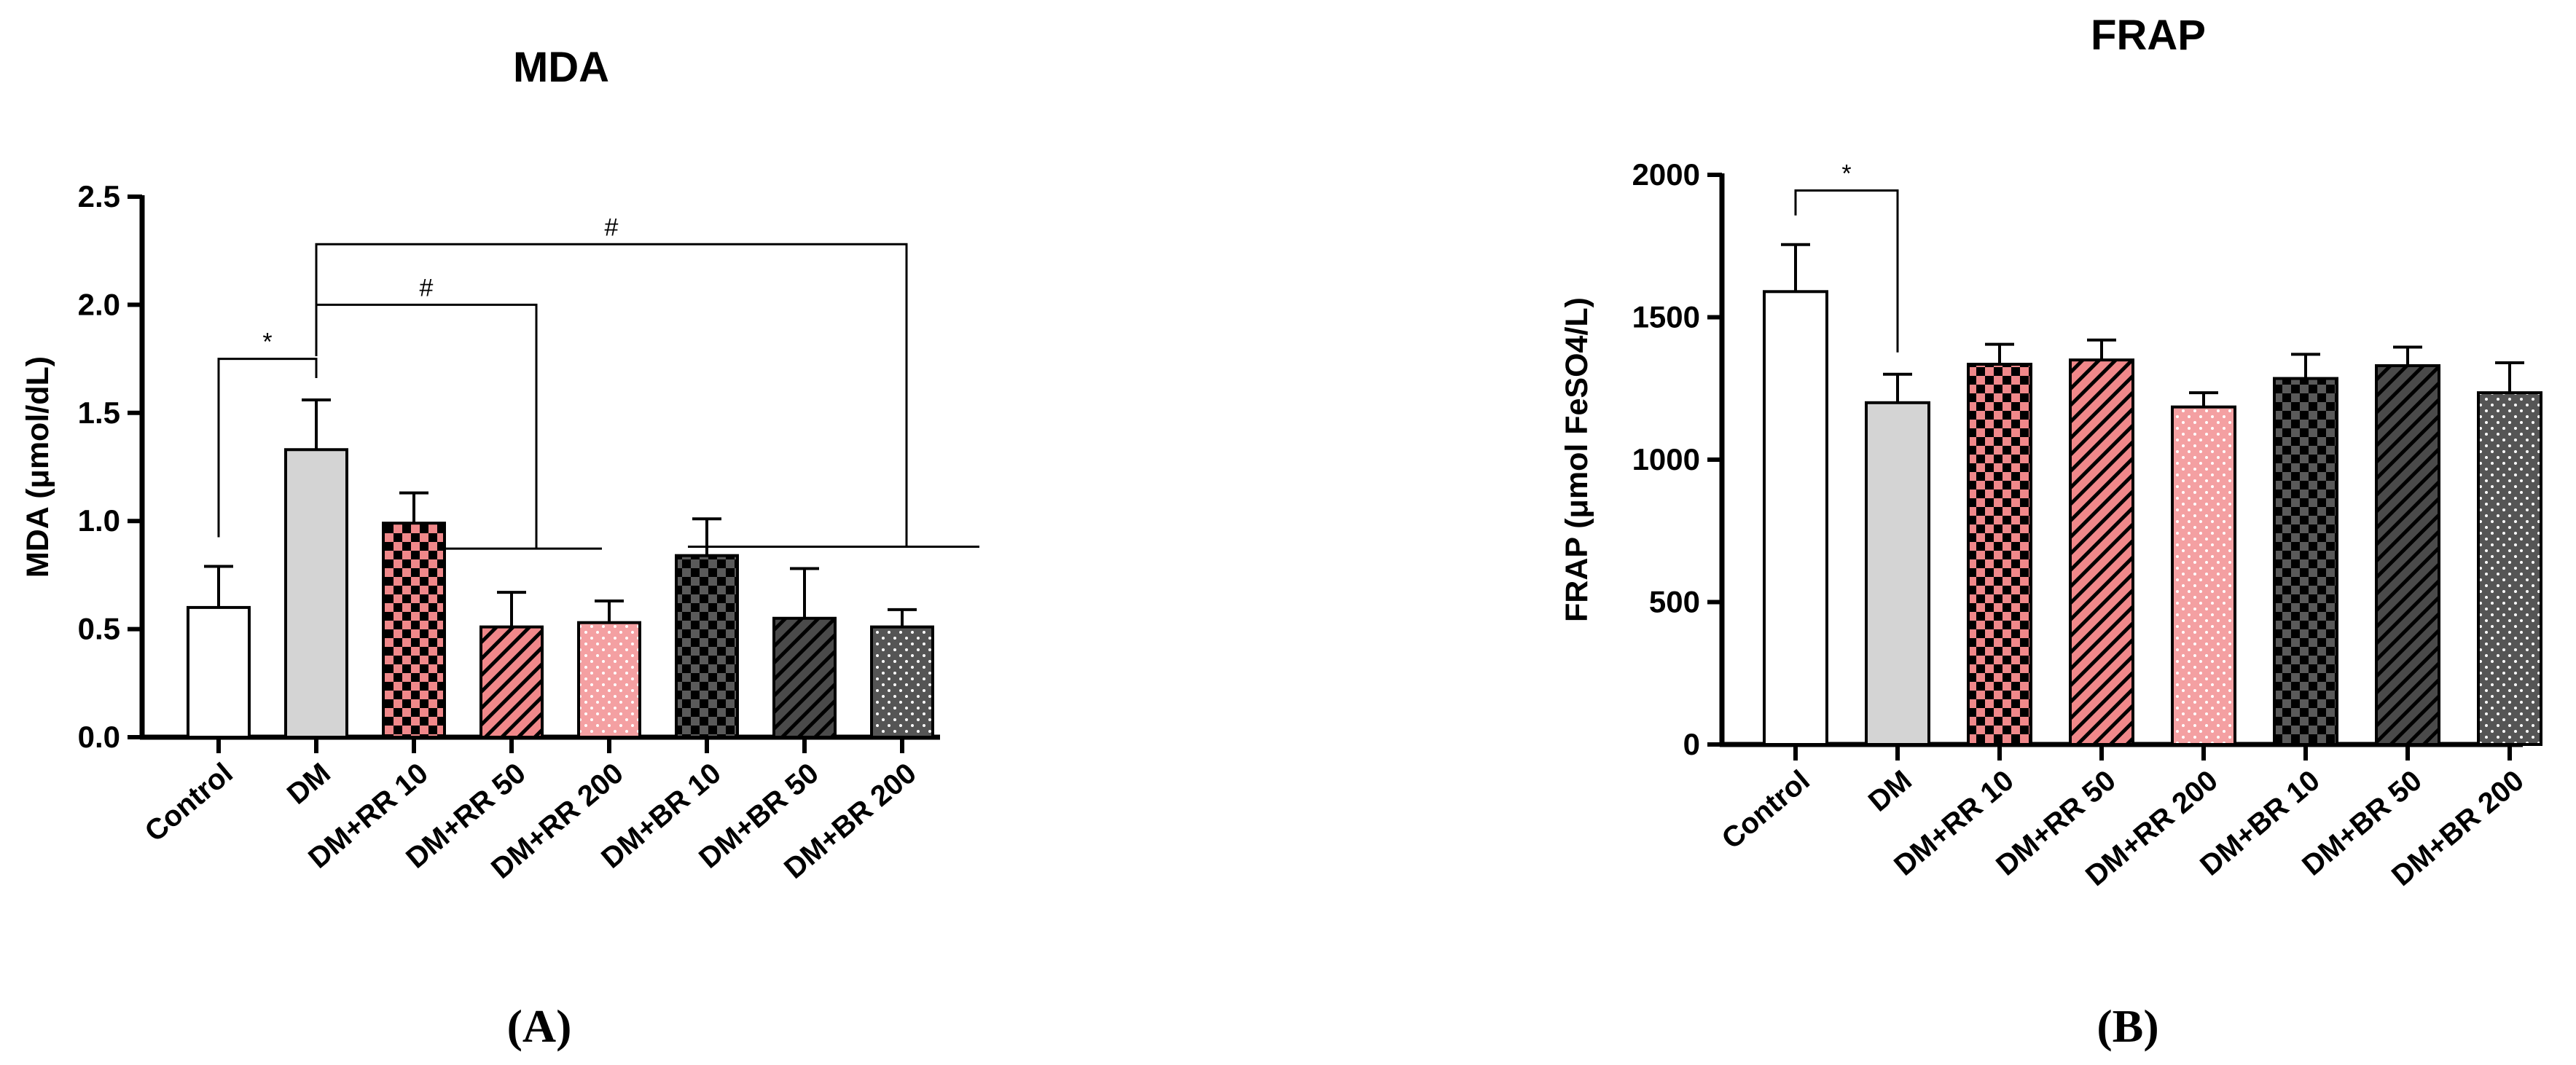  What do you see at coordinates (1576, 459) in the screenshot?
I see `y-axis-label: FRAP (μmol FeSO4/L)` at bounding box center [1576, 459].